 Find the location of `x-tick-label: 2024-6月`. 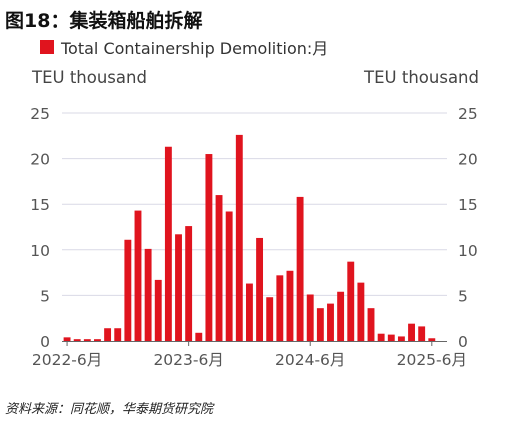

x-tick-label: 2024-6月 is located at coordinates (310, 360).